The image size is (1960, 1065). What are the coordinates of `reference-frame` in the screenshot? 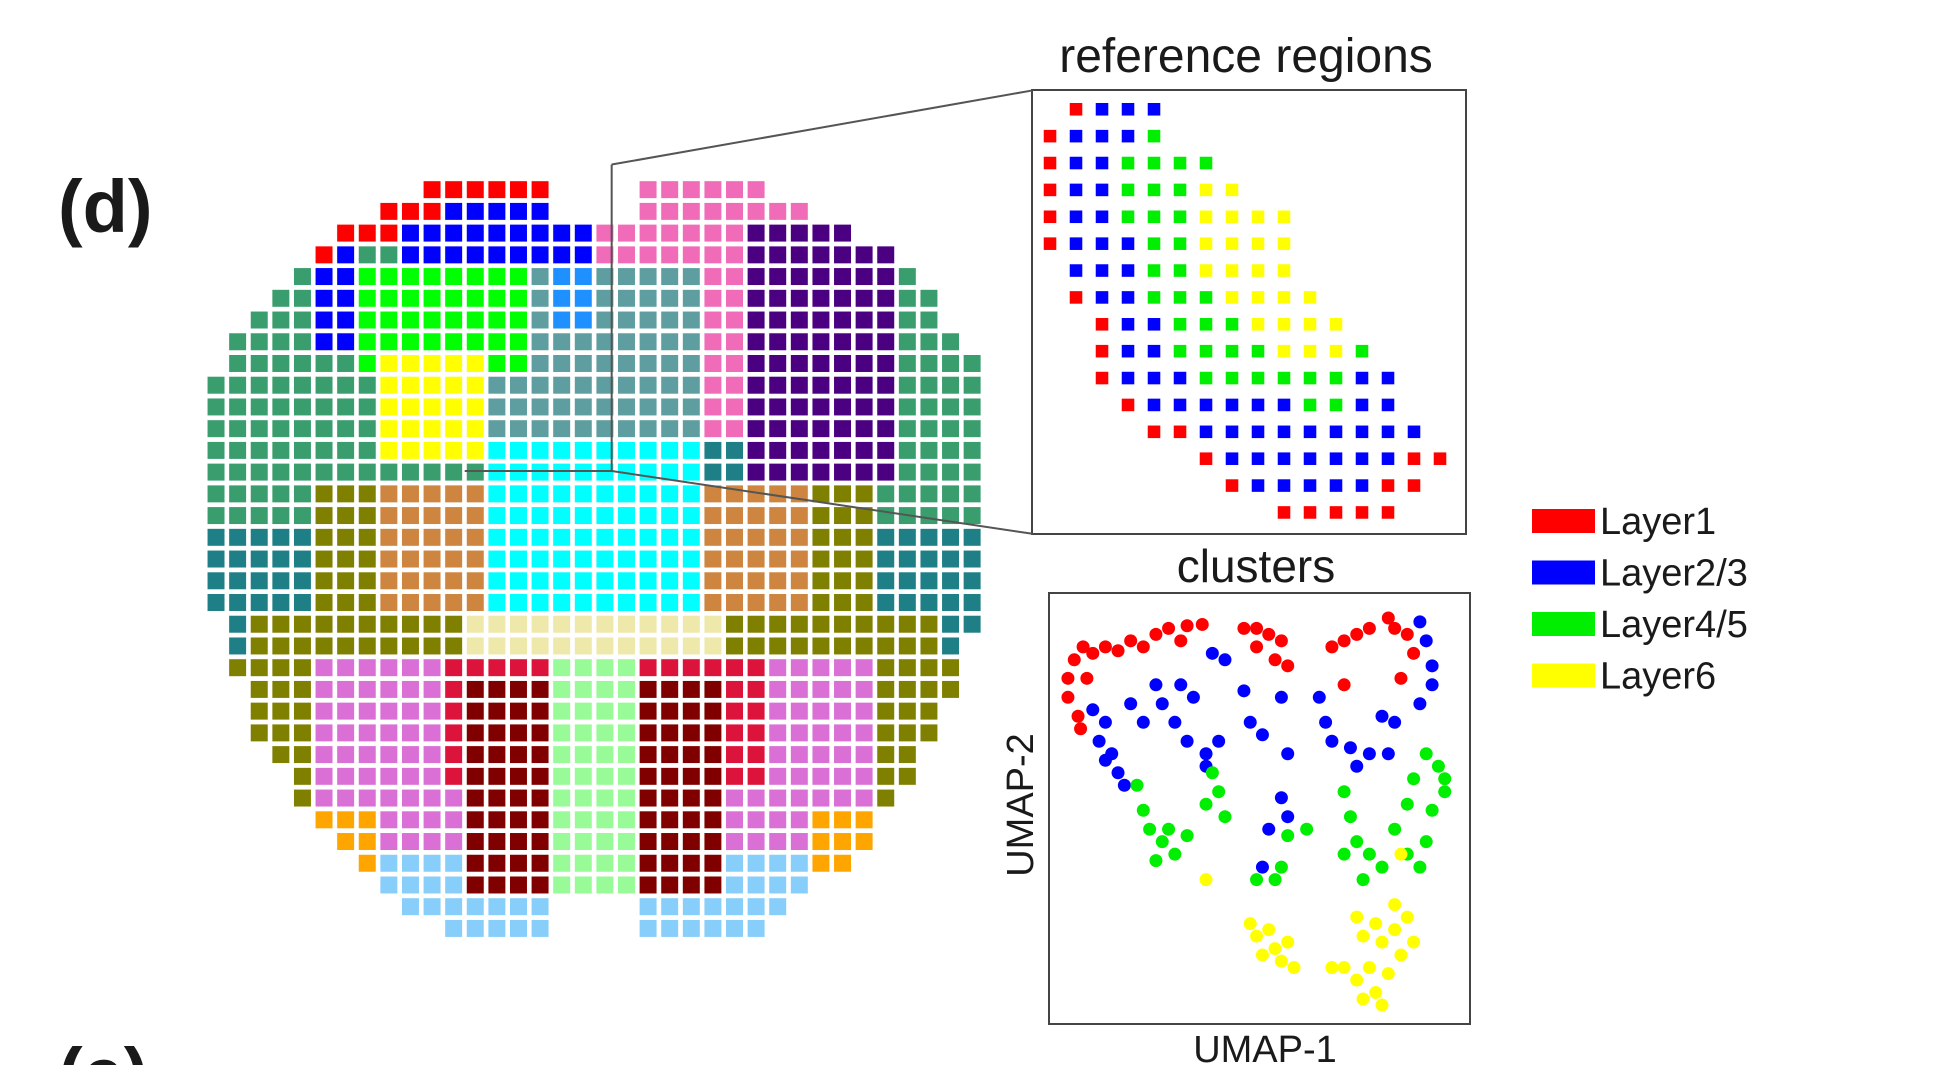 It's located at (1249, 312).